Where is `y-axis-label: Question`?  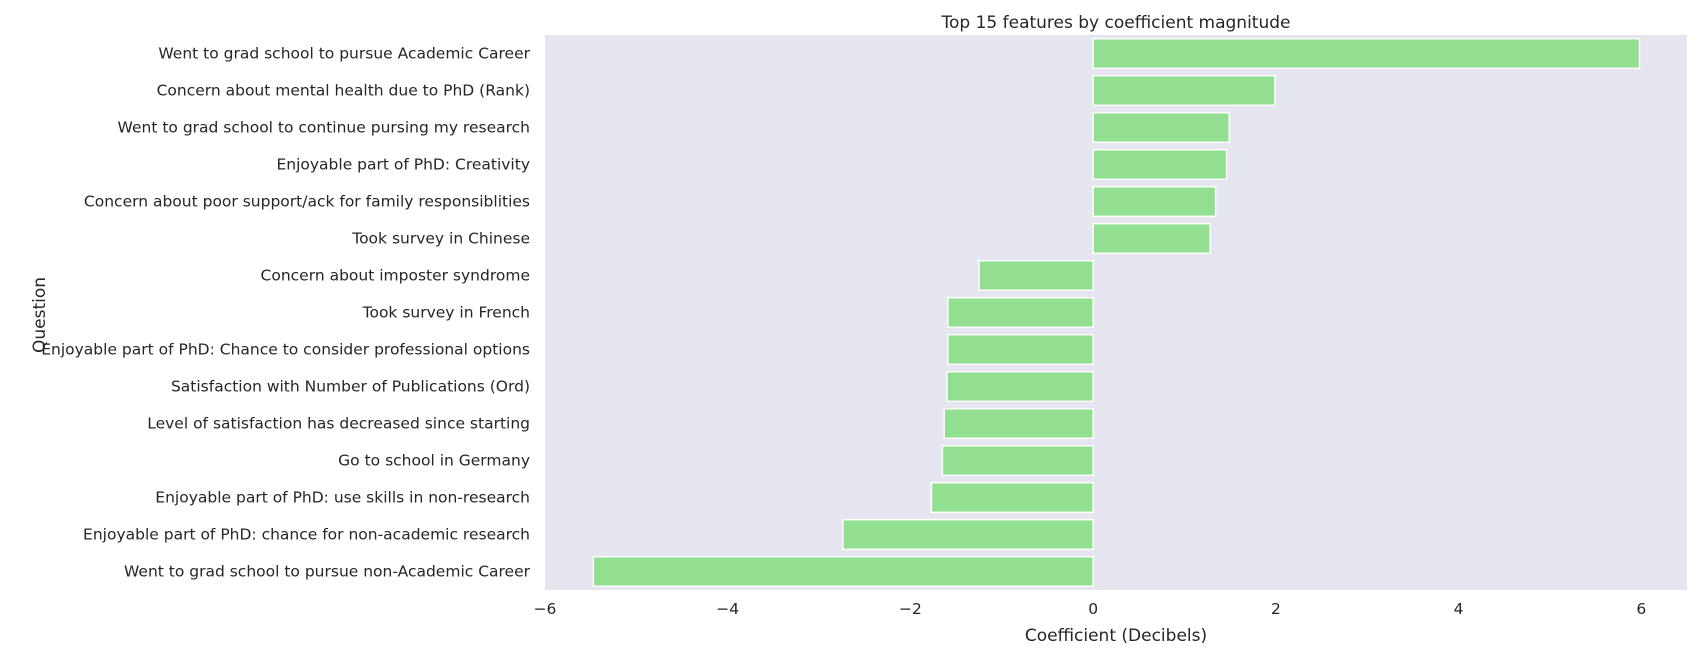 y-axis-label: Question is located at coordinates (40, 315).